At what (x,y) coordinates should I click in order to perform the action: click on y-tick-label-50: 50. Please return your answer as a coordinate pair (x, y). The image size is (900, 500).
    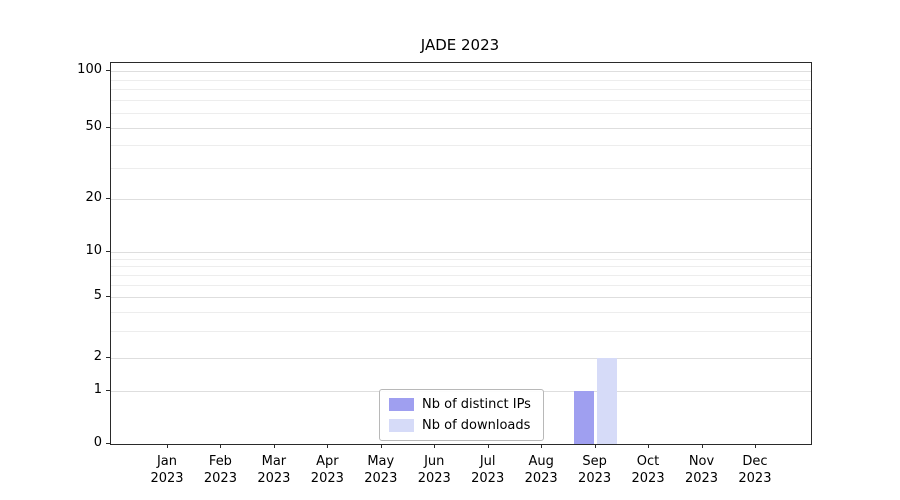
    Looking at the image, I should click on (93, 126).